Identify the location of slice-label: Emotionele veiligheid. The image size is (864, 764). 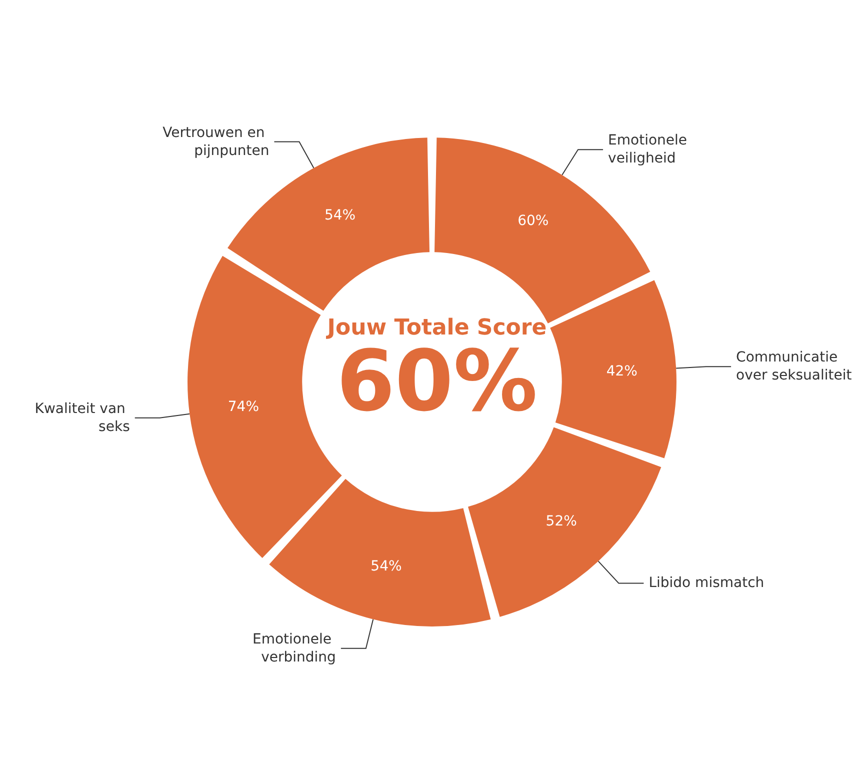
(650, 149).